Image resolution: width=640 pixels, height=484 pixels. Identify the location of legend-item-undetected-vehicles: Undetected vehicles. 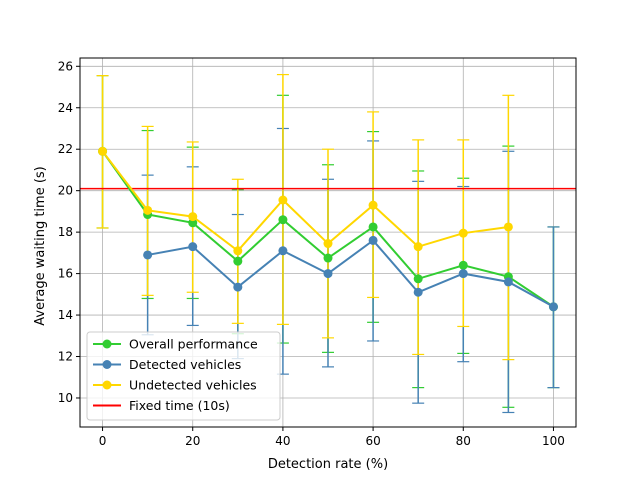
(175, 385).